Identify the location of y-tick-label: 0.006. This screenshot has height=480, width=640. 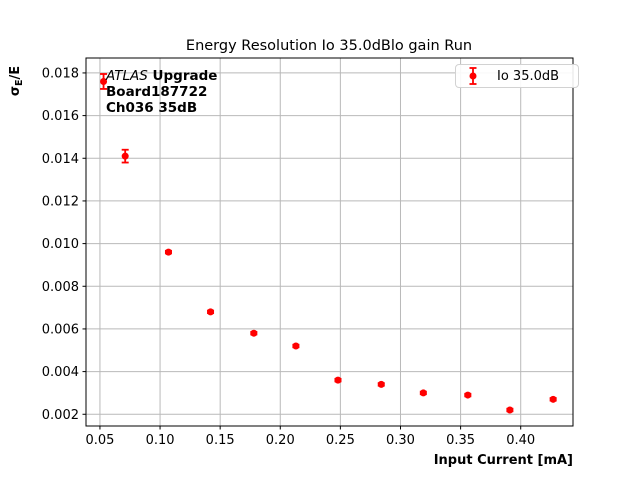
(60, 329).